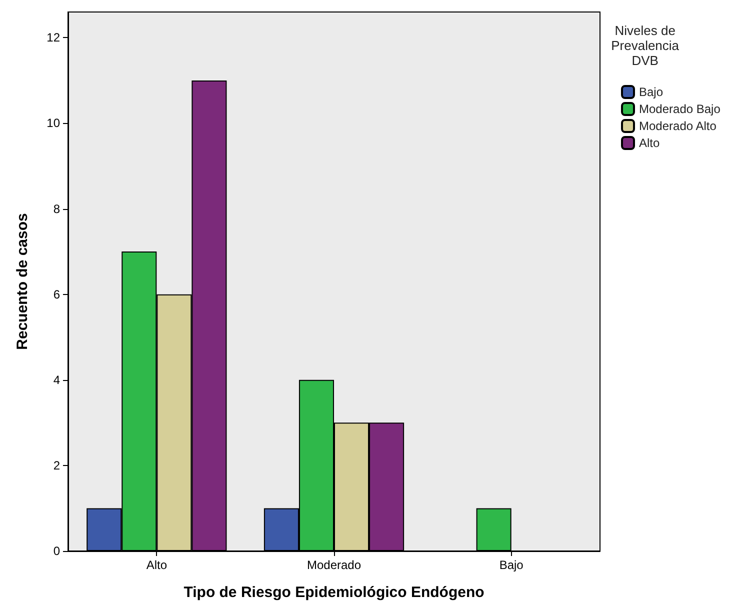  I want to click on x-tick-label: Alto, so click(157, 565).